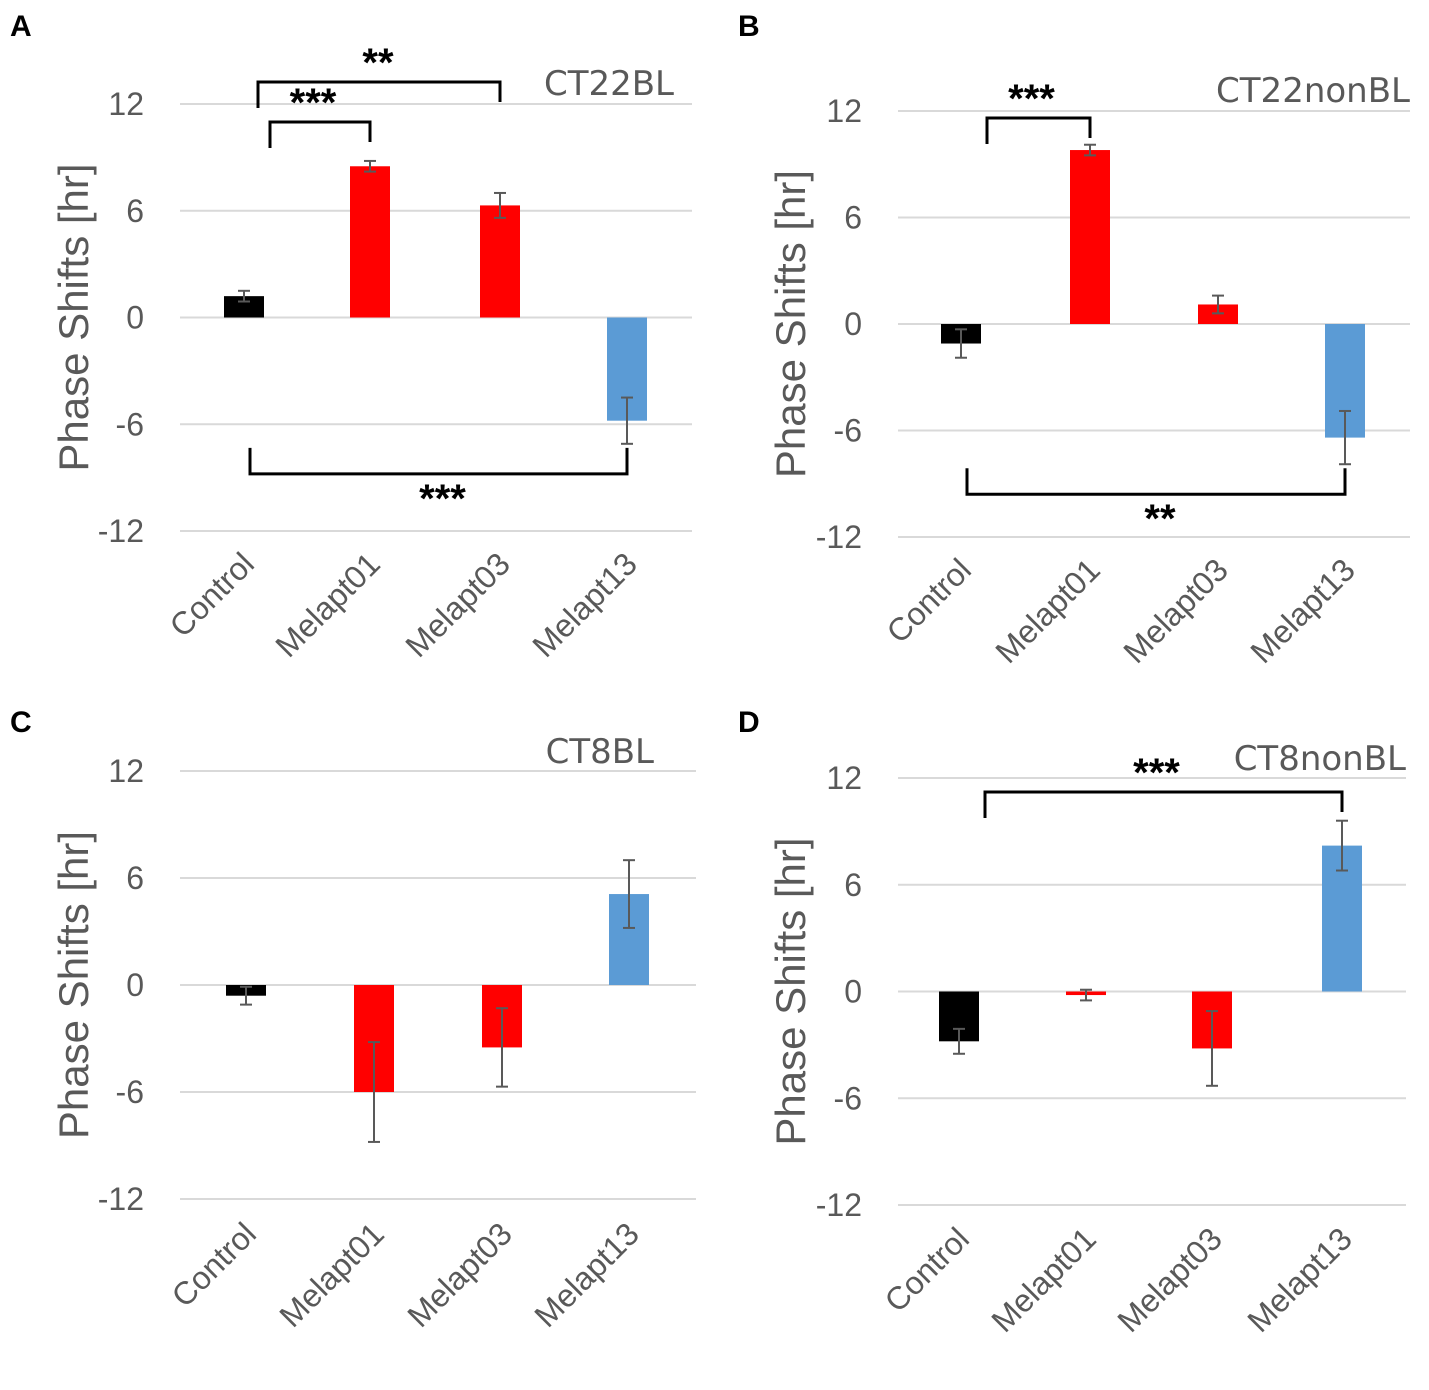  What do you see at coordinates (853, 885) in the screenshot?
I see `panel-d-ytick-label: 6` at bounding box center [853, 885].